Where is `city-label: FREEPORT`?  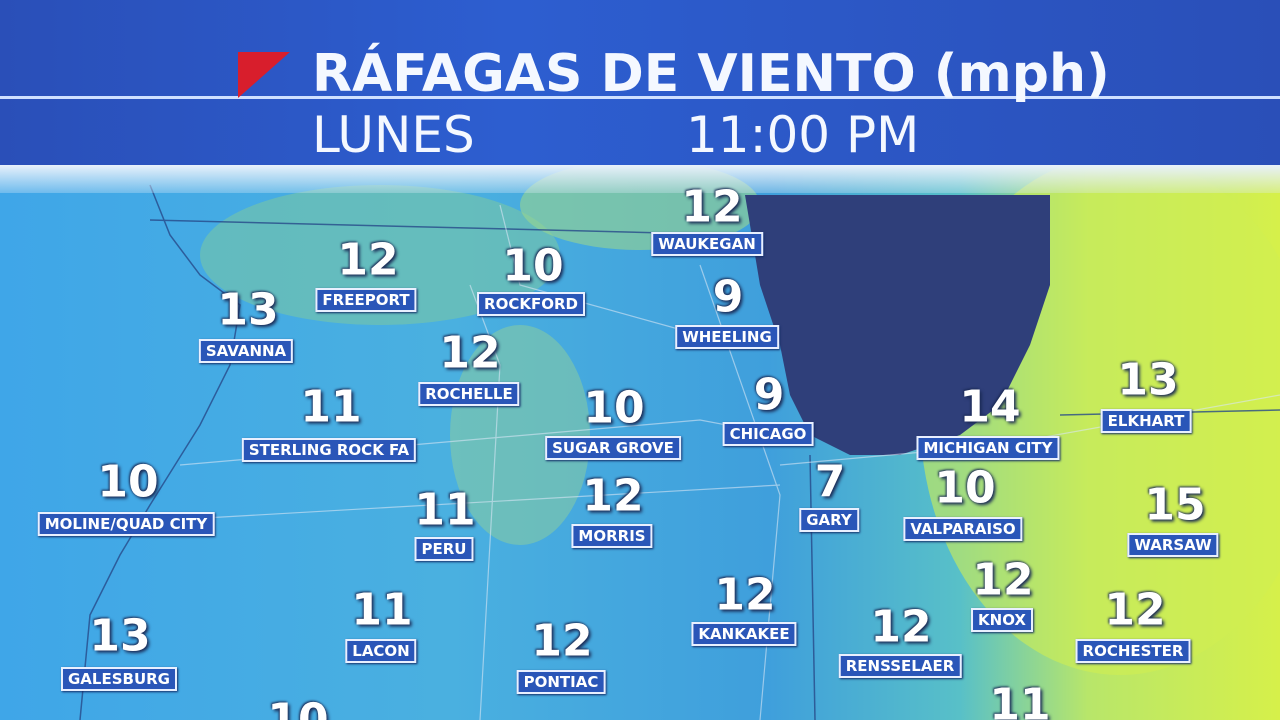
city-label: FREEPORT is located at coordinates (366, 300).